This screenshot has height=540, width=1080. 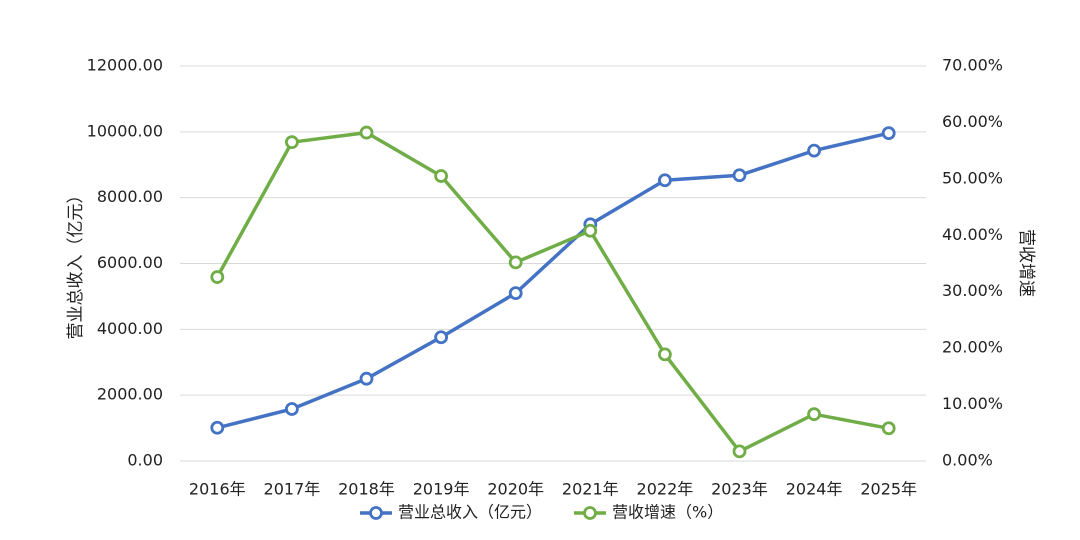 What do you see at coordinates (590, 489) in the screenshot?
I see `x-tick-label: 2021年` at bounding box center [590, 489].